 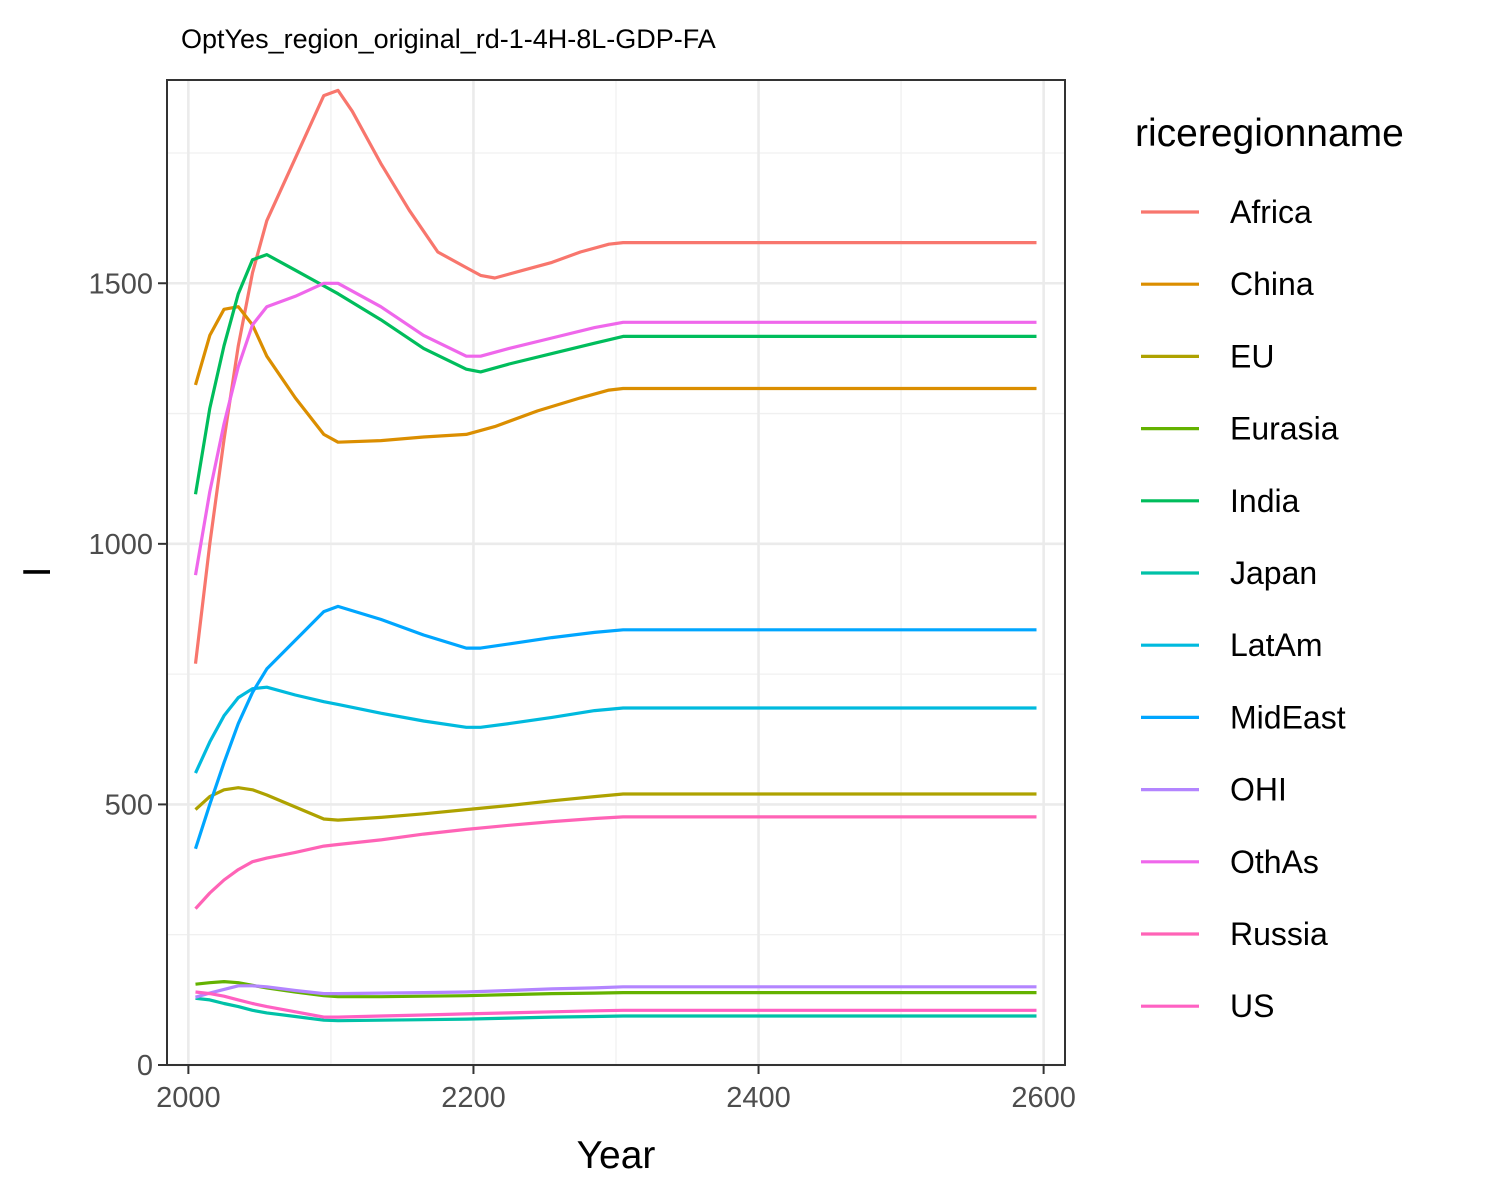 I want to click on series-line-us, so click(x=616, y=1004).